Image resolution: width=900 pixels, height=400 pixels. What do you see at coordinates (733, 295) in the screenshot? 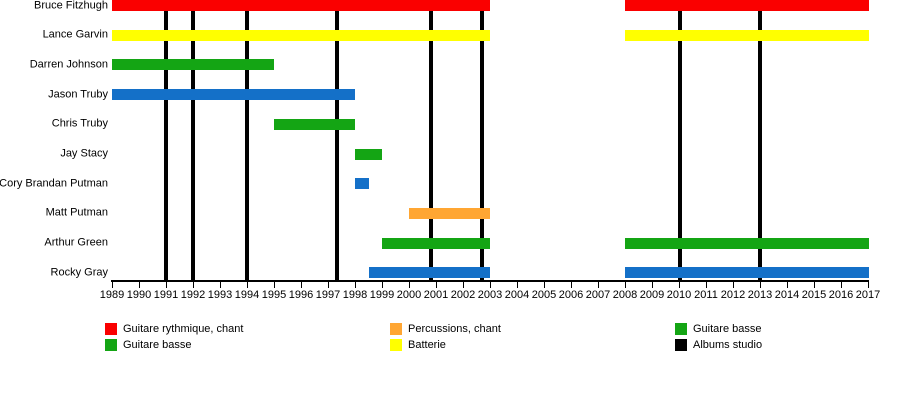
I see `year-tick-label: 2012` at bounding box center [733, 295].